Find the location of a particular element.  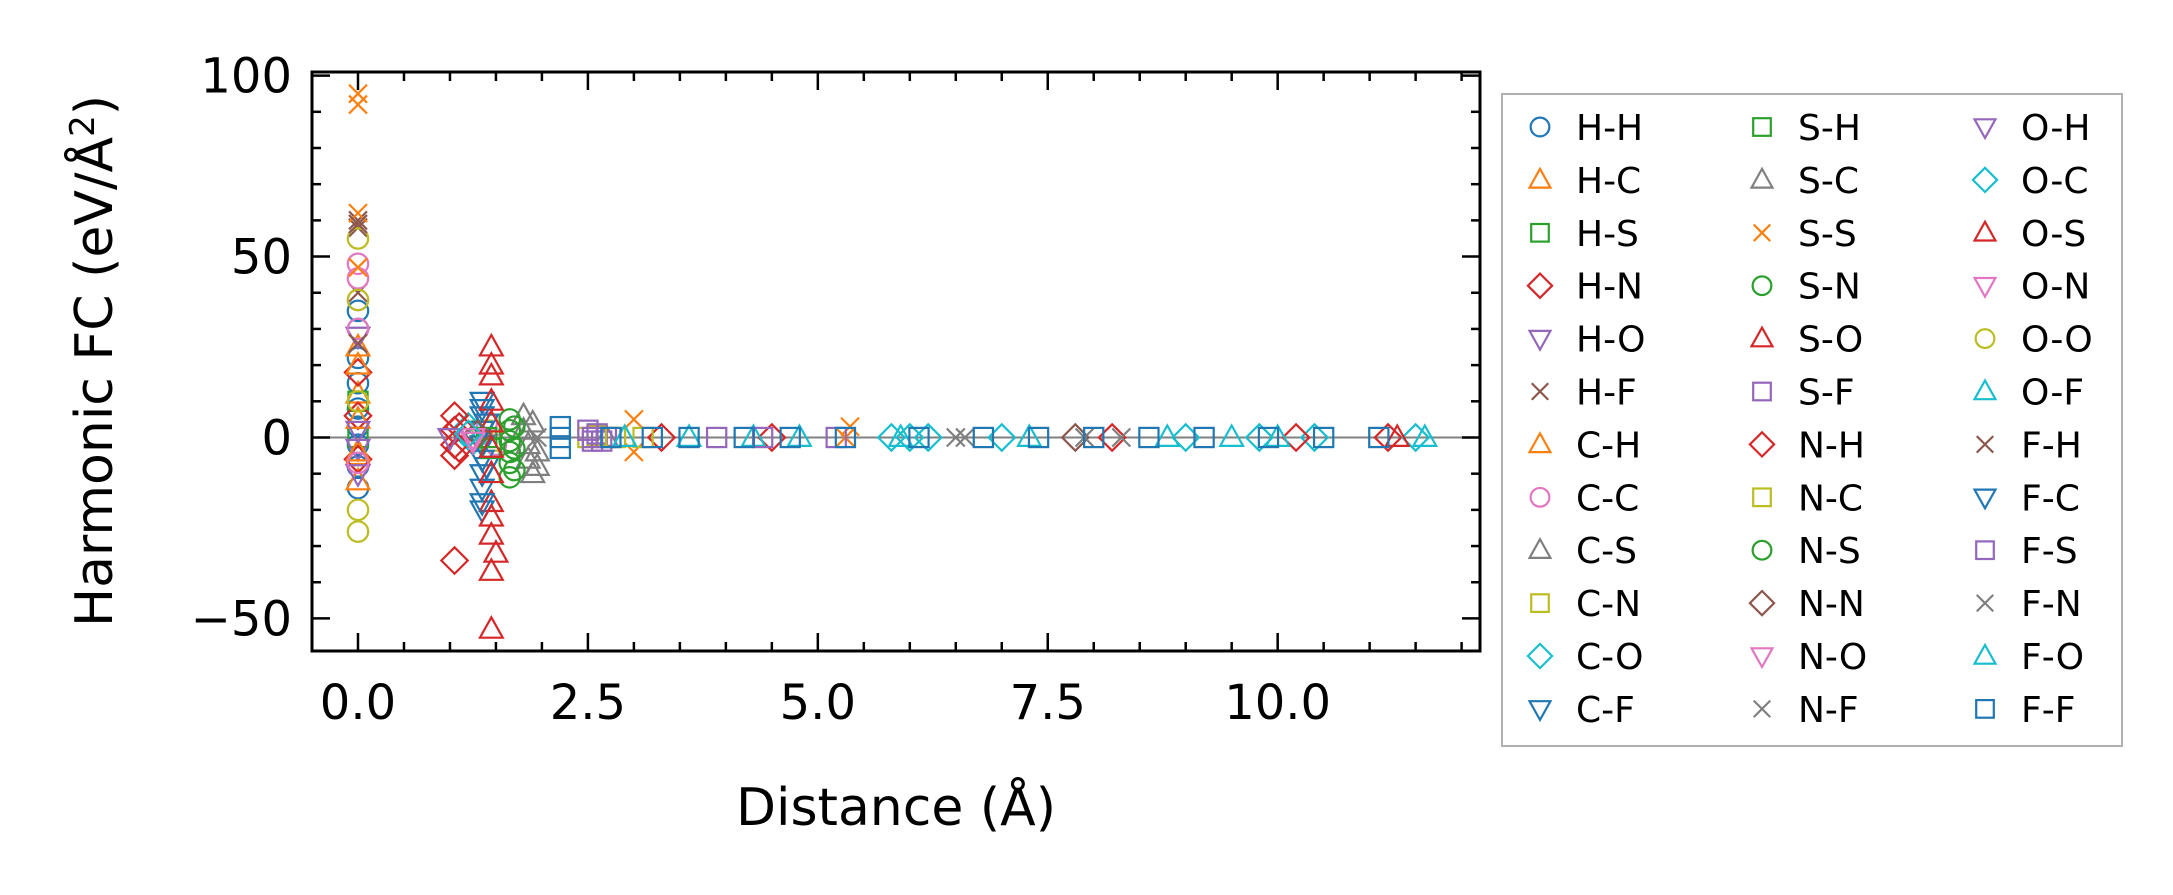

legend-item: F-O is located at coordinates (2028, 657).